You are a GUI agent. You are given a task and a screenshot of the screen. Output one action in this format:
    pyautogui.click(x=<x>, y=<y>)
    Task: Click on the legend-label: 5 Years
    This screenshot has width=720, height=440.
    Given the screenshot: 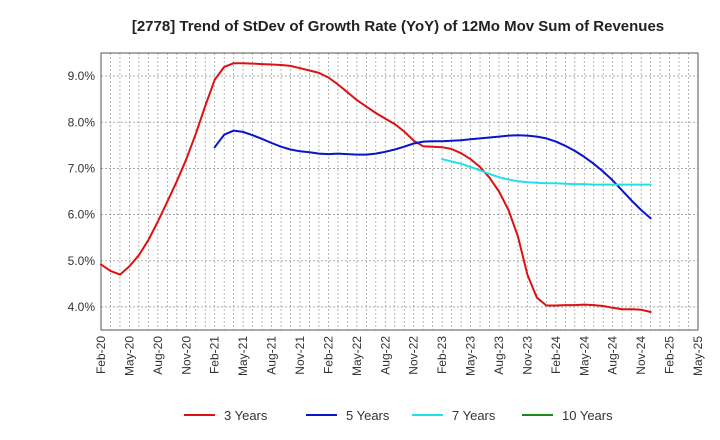 What is the action you would take?
    pyautogui.click(x=368, y=415)
    